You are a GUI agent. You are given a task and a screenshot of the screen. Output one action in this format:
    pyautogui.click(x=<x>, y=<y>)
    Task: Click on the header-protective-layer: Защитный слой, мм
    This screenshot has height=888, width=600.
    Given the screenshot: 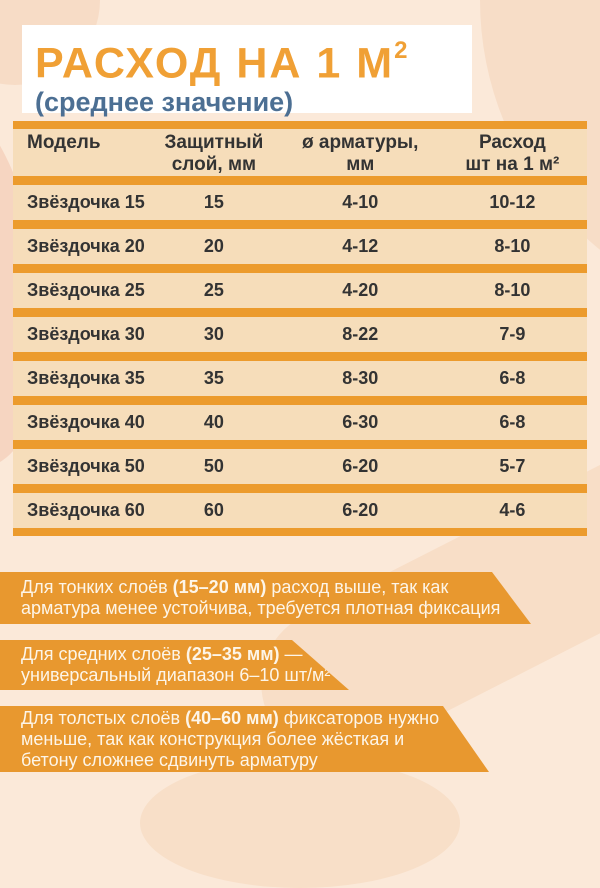 What is the action you would take?
    pyautogui.click(x=214, y=154)
    